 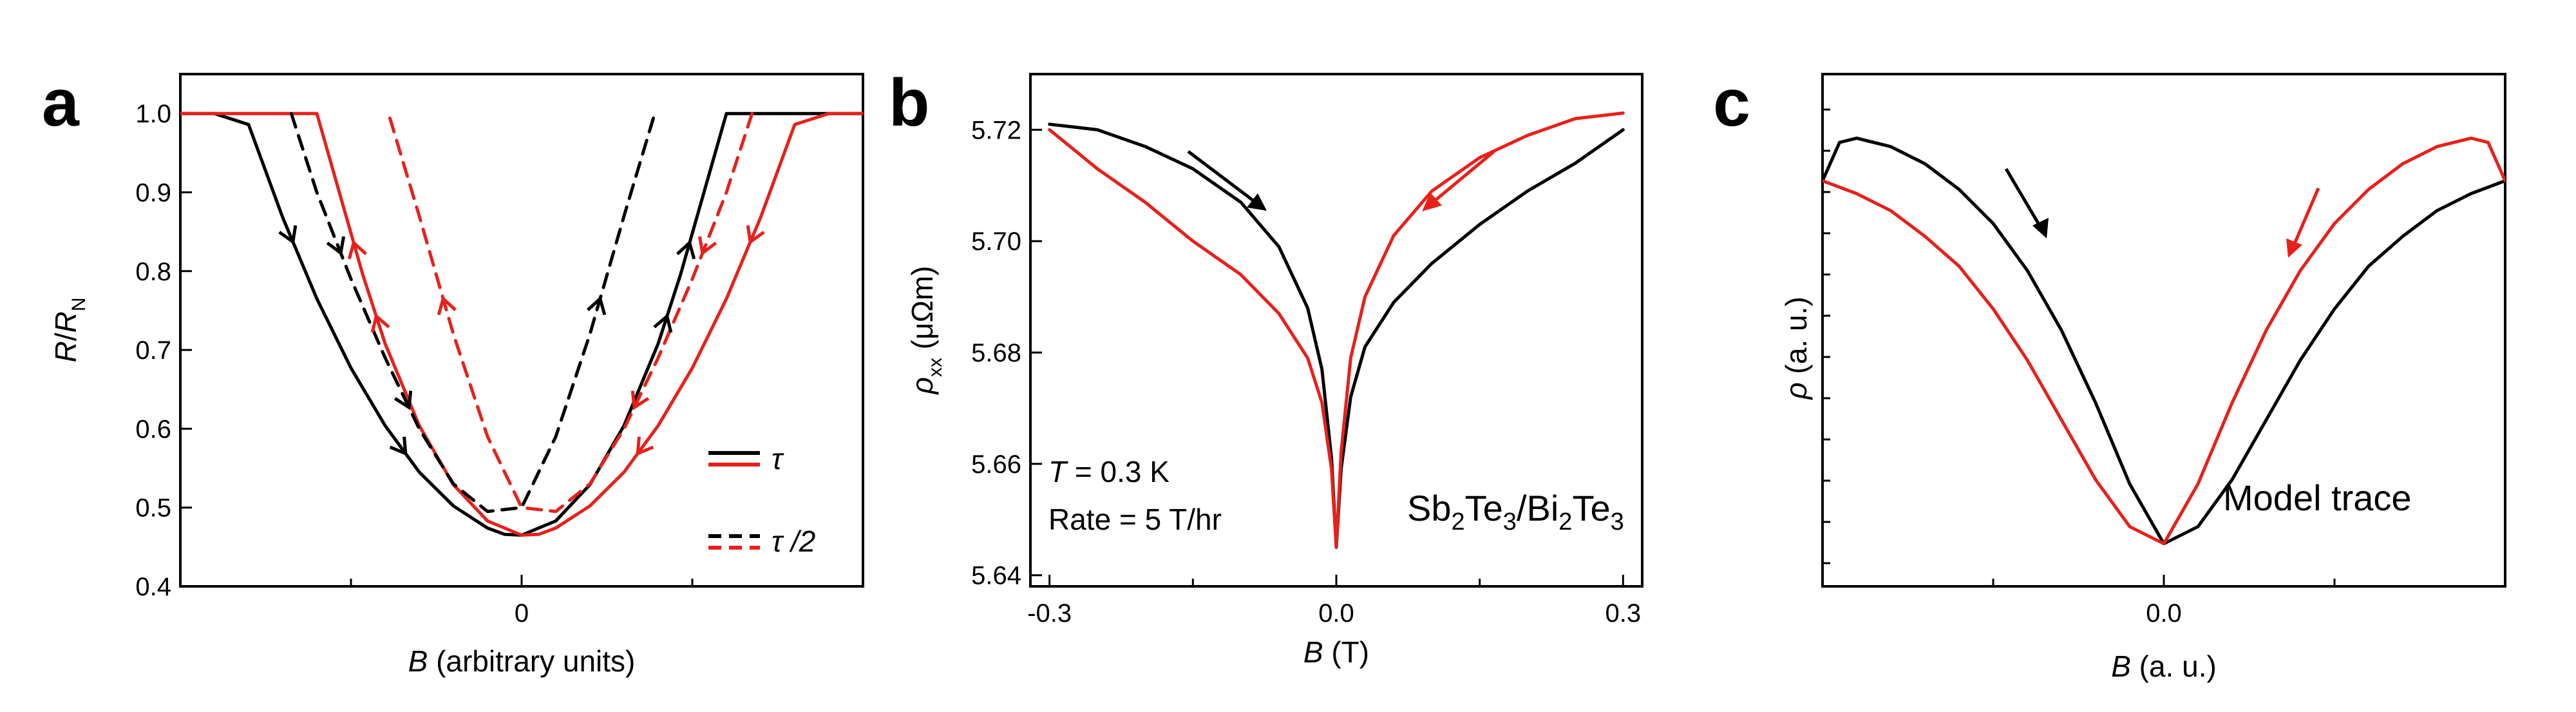 I want to click on panel-a-ylabel-r2: R, so click(x=65, y=321).